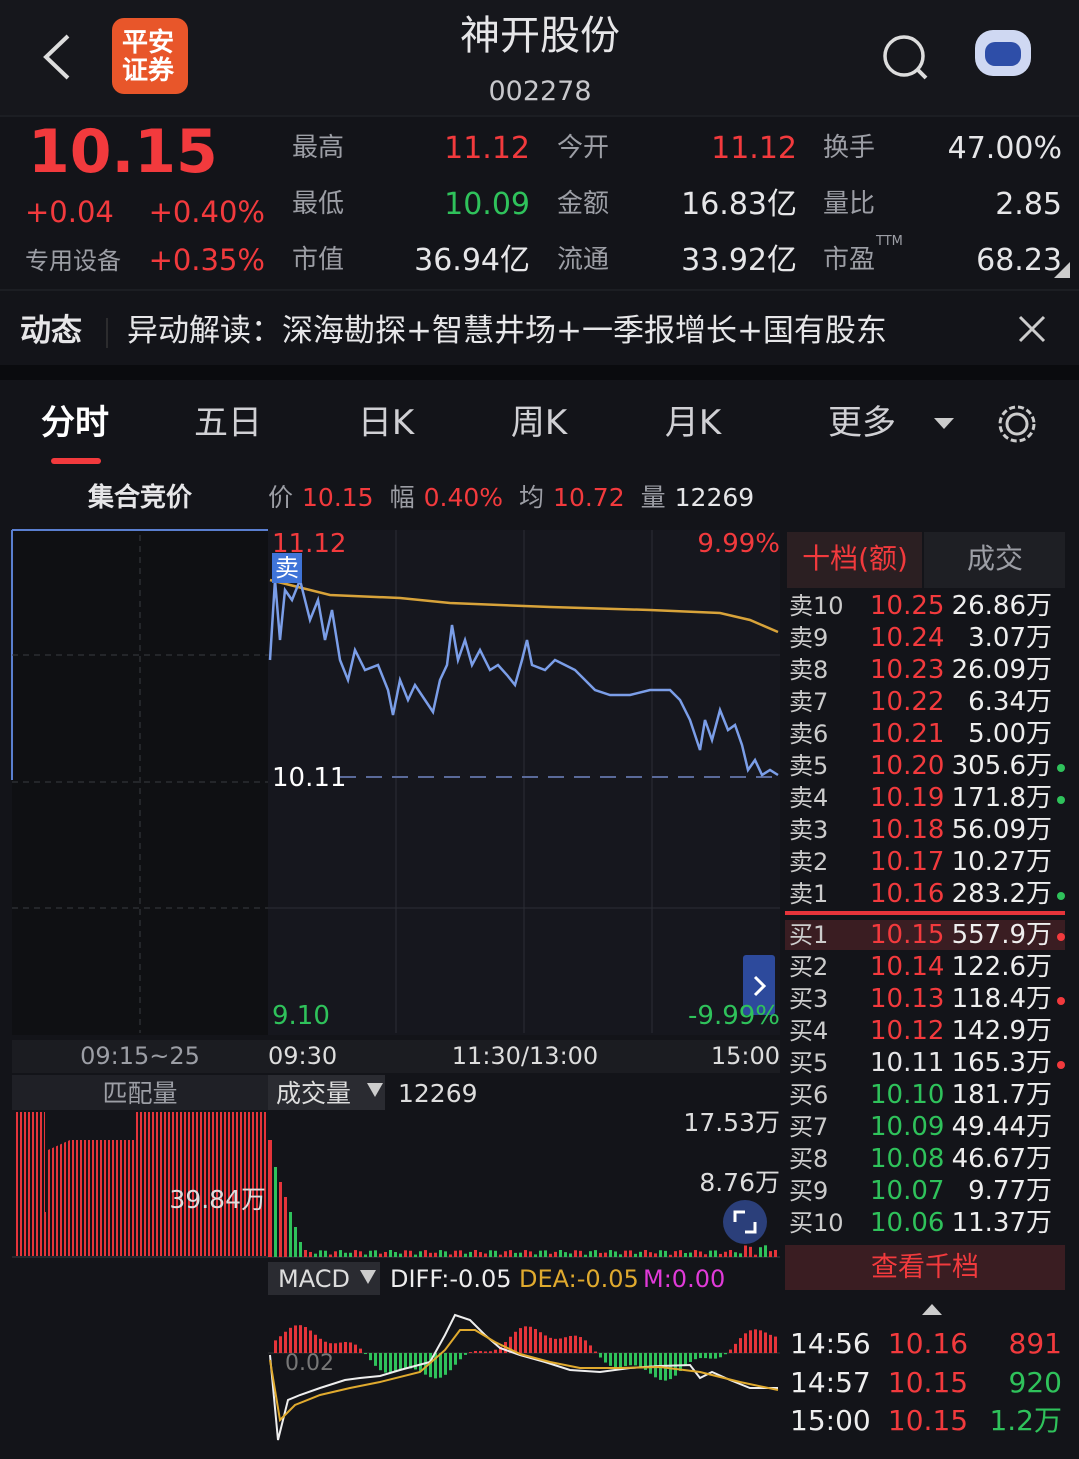 This screenshot has height=1459, width=1079. I want to click on logo-text: 平安, so click(148, 43).